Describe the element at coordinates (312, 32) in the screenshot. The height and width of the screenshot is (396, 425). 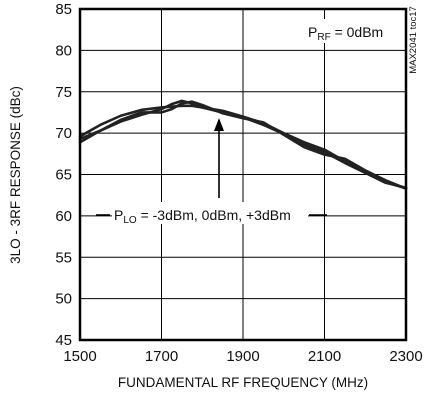
I see `prf-label-main: P` at that location.